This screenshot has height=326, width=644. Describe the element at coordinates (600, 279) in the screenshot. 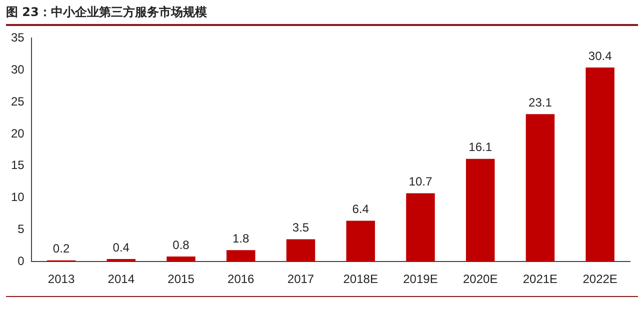

I see `x-tick-label: 2022E` at that location.